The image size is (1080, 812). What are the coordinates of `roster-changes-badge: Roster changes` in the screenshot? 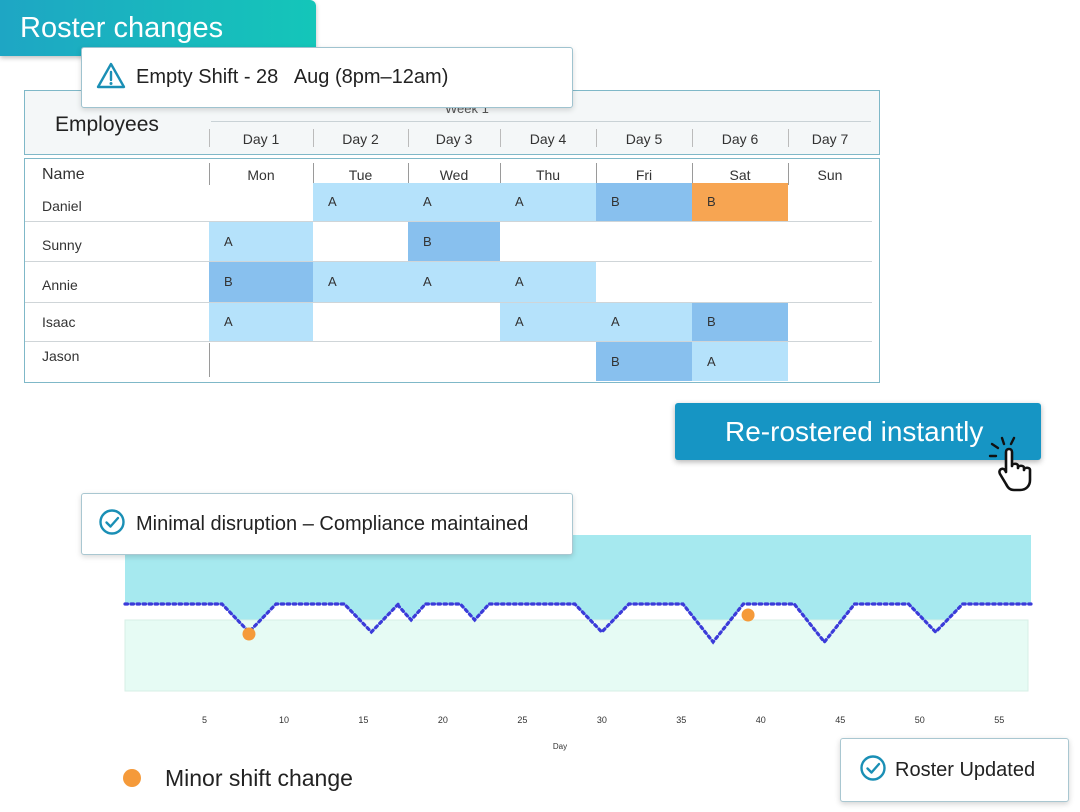 It's located at (158, 28).